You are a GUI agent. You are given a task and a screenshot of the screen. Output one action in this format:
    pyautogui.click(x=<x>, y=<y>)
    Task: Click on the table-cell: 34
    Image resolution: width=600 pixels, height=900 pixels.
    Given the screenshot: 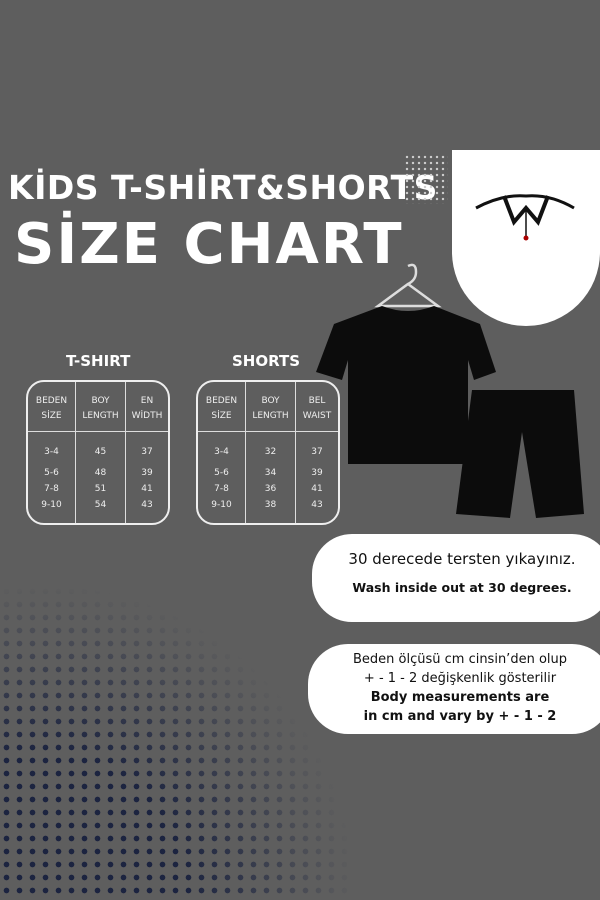 What is the action you would take?
    pyautogui.click(x=270, y=473)
    